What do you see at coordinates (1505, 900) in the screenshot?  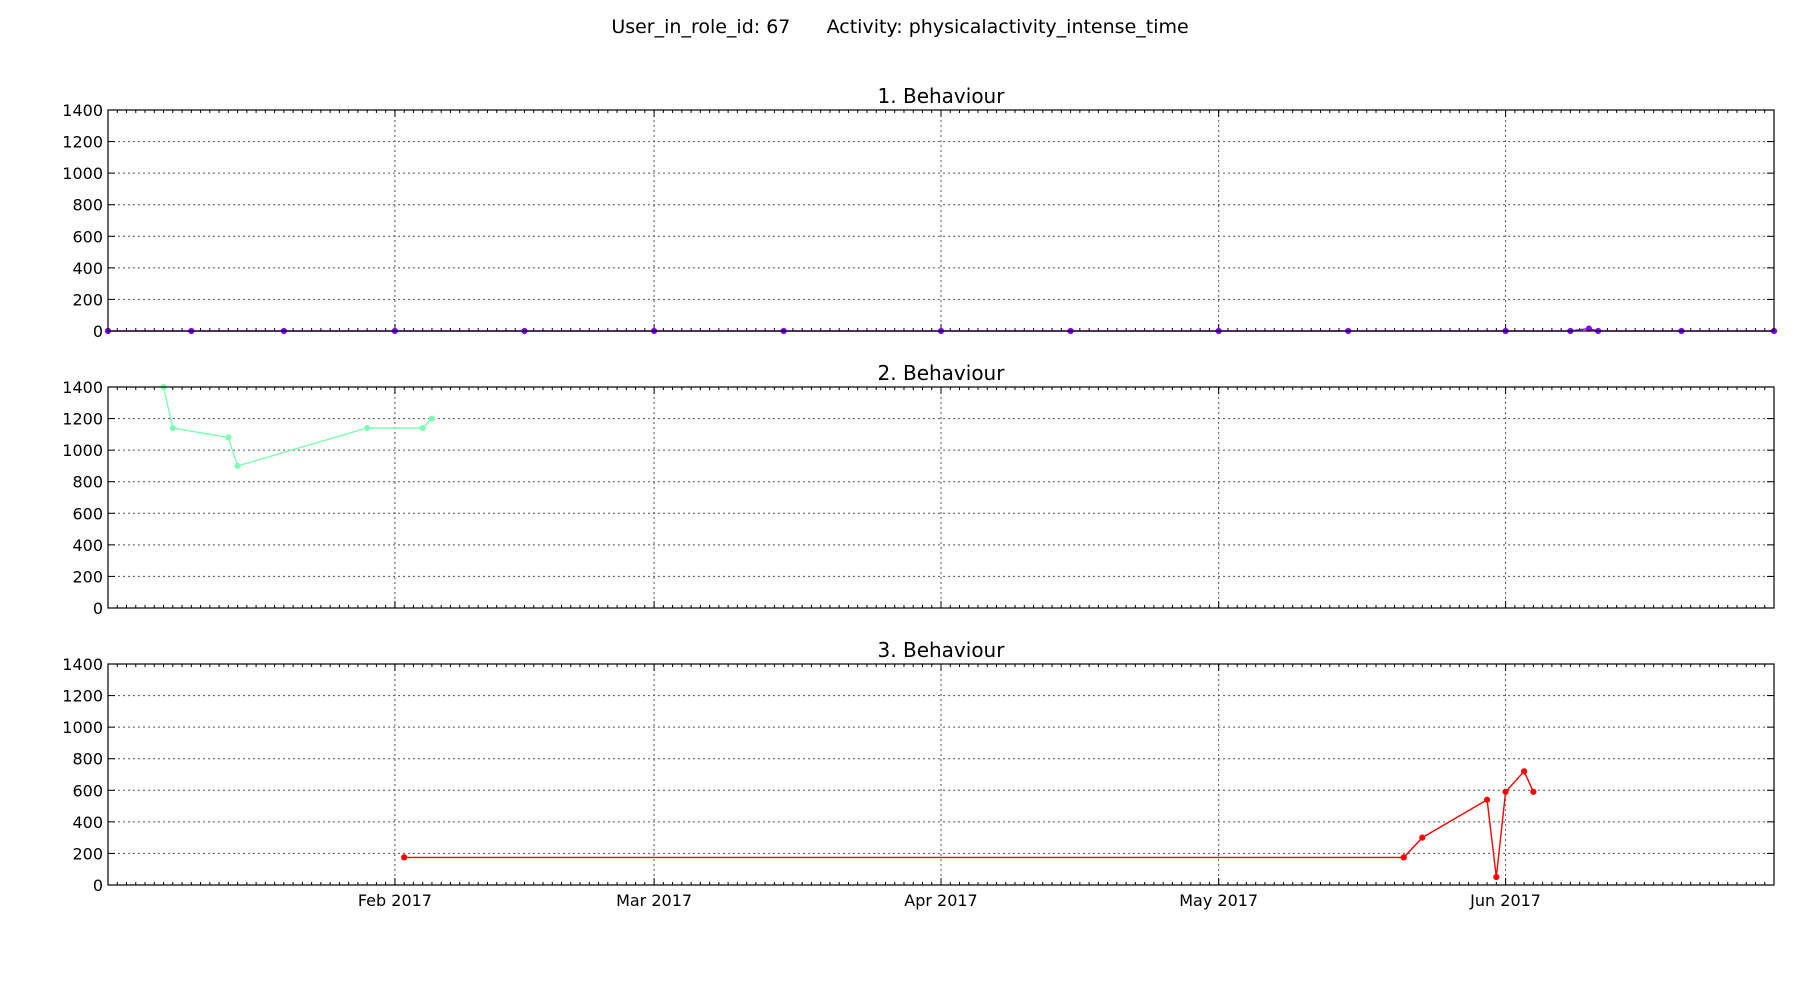 I see `x-tick-label: Jun 2017` at bounding box center [1505, 900].